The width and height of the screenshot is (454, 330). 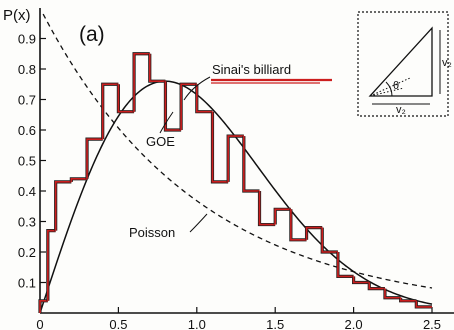 I want to click on annotation-goe-leader, so click(x=166, y=122).